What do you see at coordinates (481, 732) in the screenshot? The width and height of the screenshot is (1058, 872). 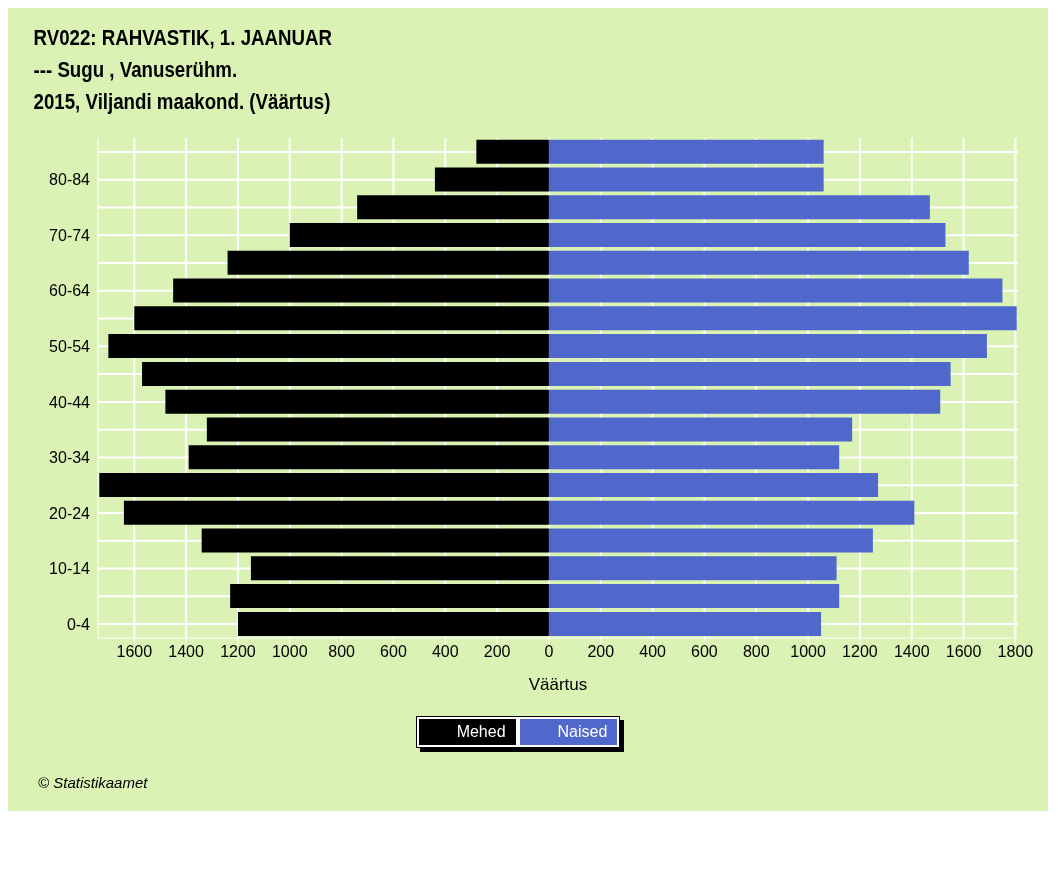 I see `text: Mehed` at bounding box center [481, 732].